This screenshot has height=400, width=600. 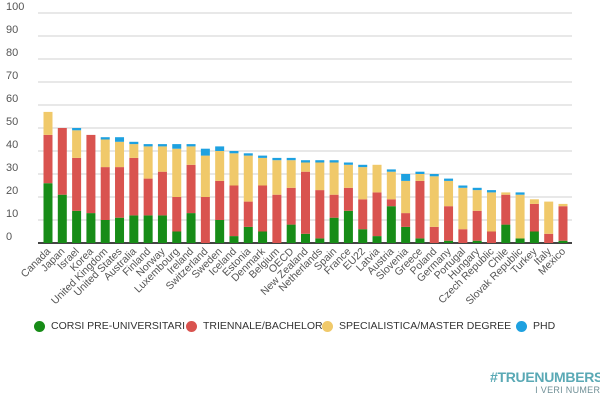 What do you see at coordinates (377, 239) in the screenshot?
I see `bar-segment-corsi-pre-universitari-latvia` at bounding box center [377, 239].